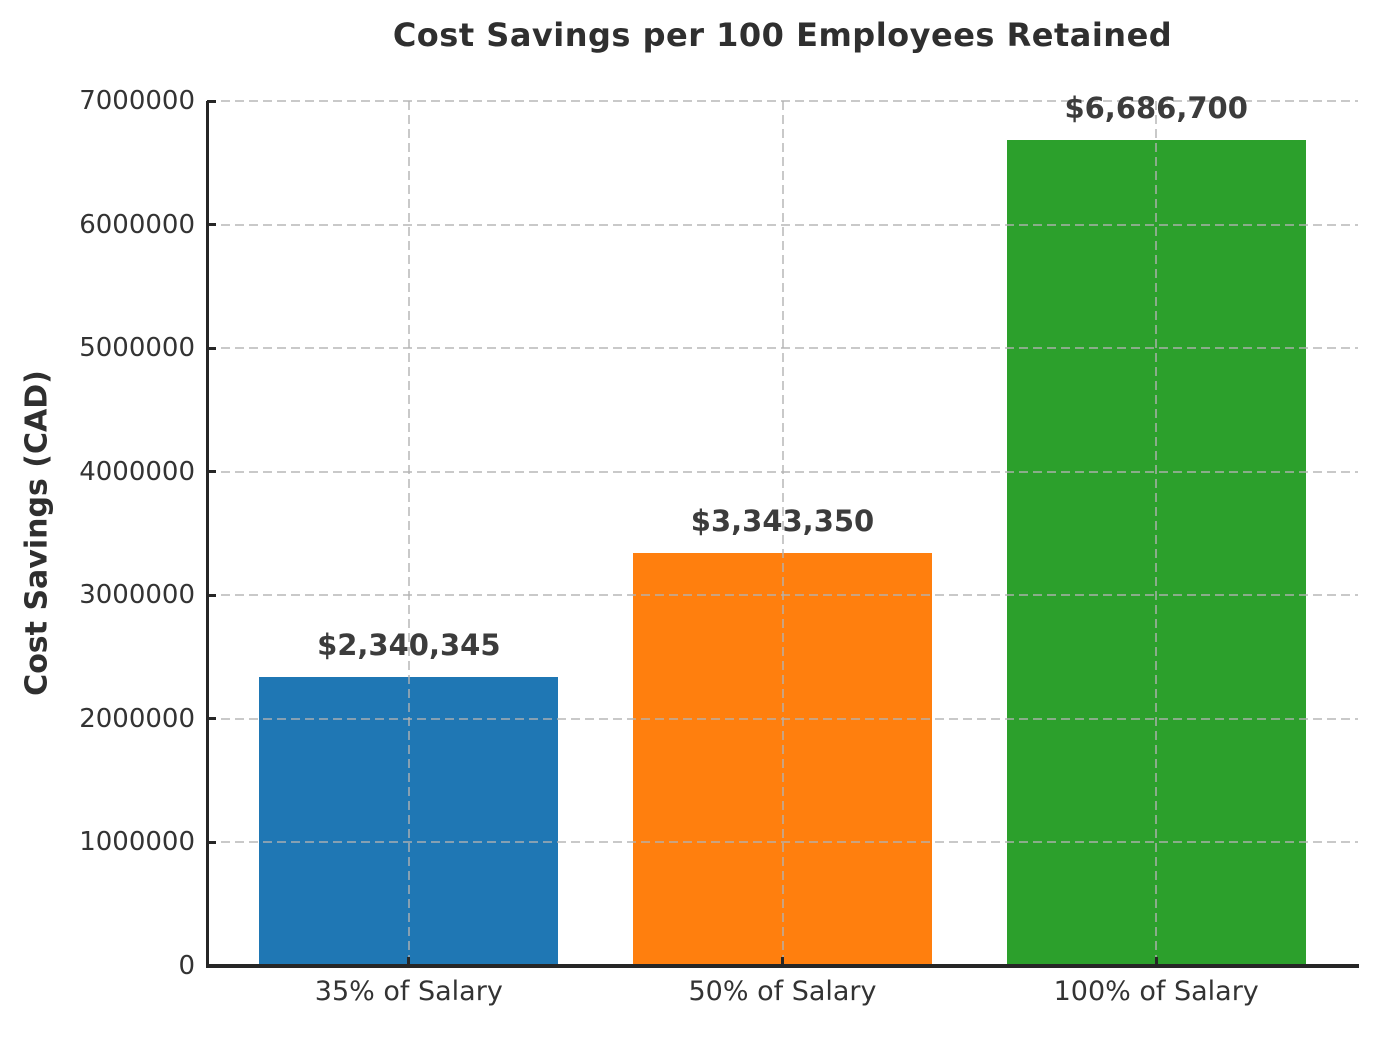 The image size is (1384, 1038). Describe the element at coordinates (137, 101) in the screenshot. I see `y-tick-label: 7000000` at that location.